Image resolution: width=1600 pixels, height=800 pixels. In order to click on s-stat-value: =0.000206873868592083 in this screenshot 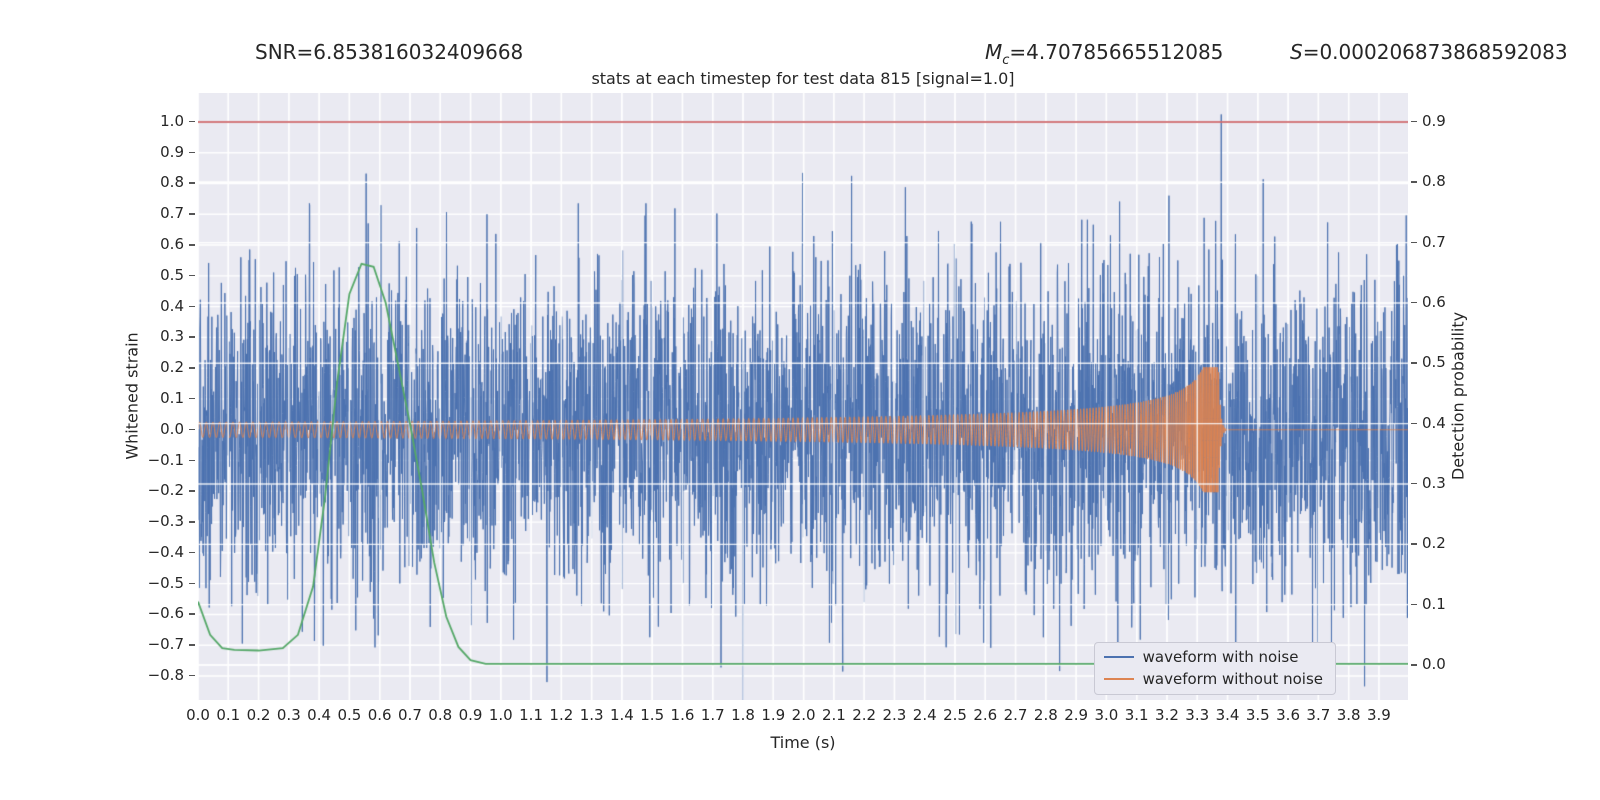, I will do `click(1435, 52)`.